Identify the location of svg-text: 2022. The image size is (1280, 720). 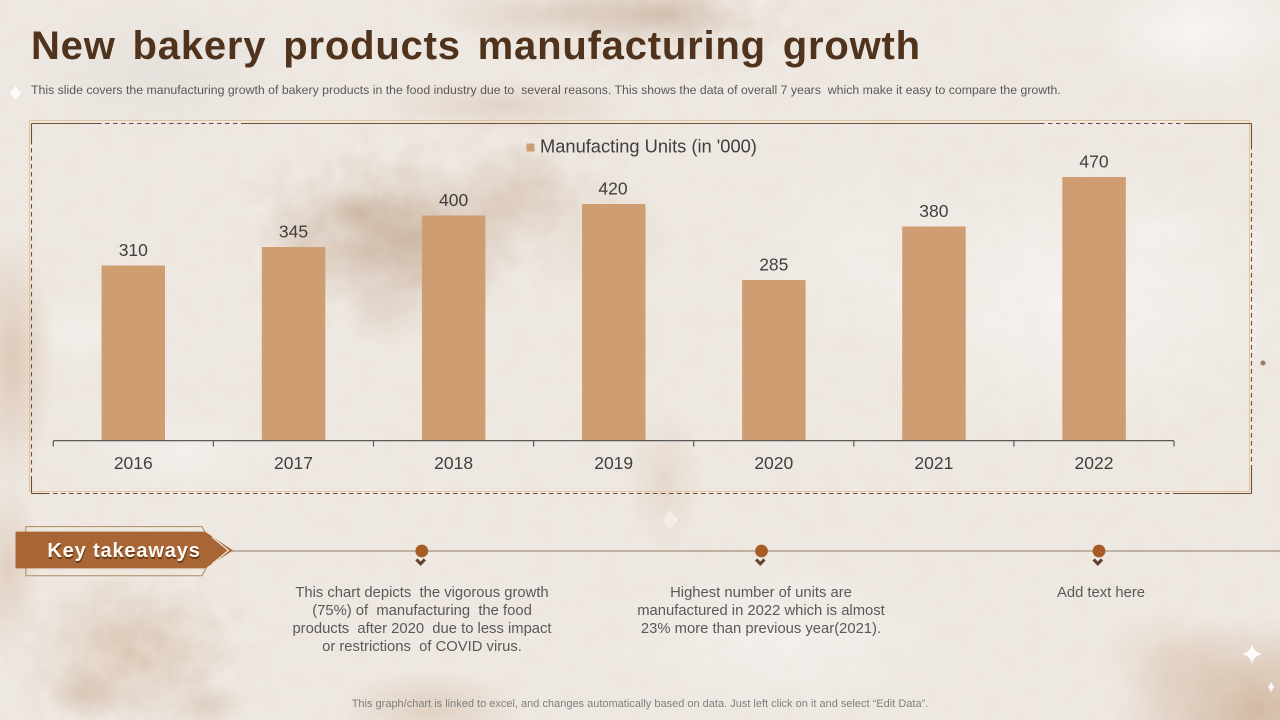
(1094, 463).